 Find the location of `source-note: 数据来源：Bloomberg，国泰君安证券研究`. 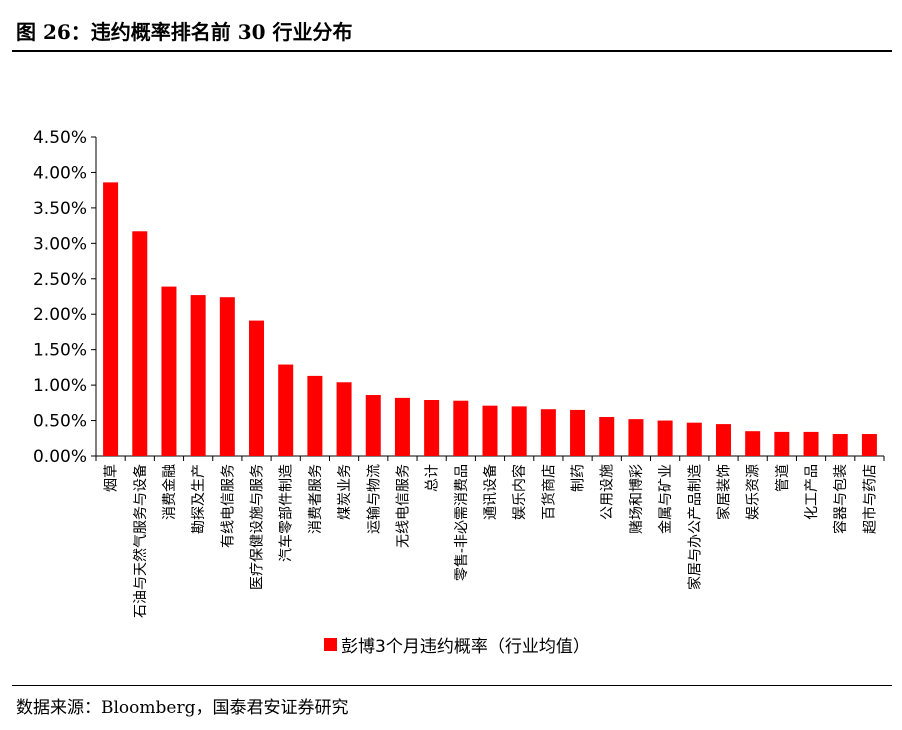

source-note: 数据来源：Bloomberg，国泰君安证券研究 is located at coordinates (182, 708).